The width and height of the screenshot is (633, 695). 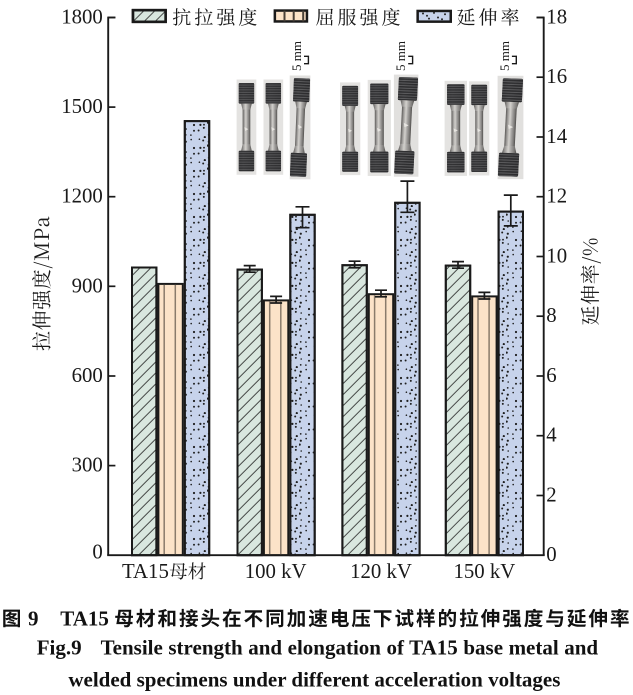 What do you see at coordinates (551, 495) in the screenshot?
I see `svg-text: 2` at bounding box center [551, 495].